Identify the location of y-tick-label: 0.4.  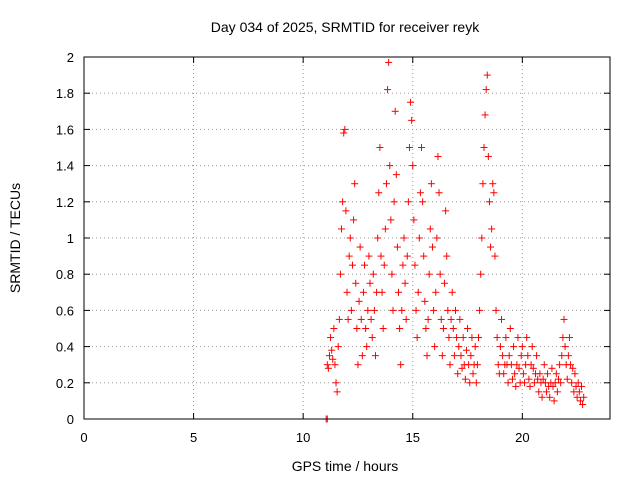
(65, 347).